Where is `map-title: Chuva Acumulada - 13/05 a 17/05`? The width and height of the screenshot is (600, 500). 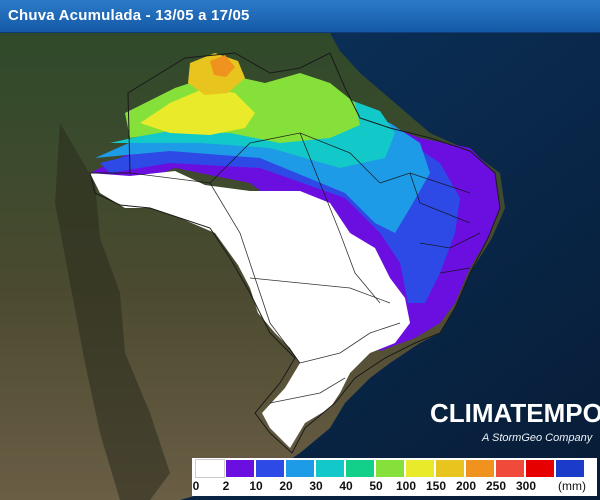 map-title: Chuva Acumulada - 13/05 a 17/05 is located at coordinates (129, 15).